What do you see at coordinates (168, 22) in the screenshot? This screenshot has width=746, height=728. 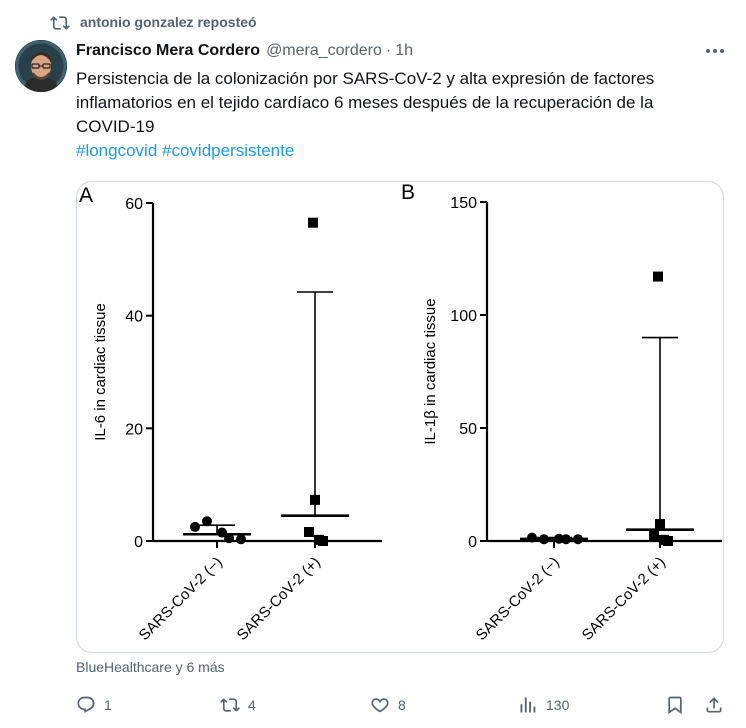 I see `repost-text: antonio gonzalez reposteó` at bounding box center [168, 22].